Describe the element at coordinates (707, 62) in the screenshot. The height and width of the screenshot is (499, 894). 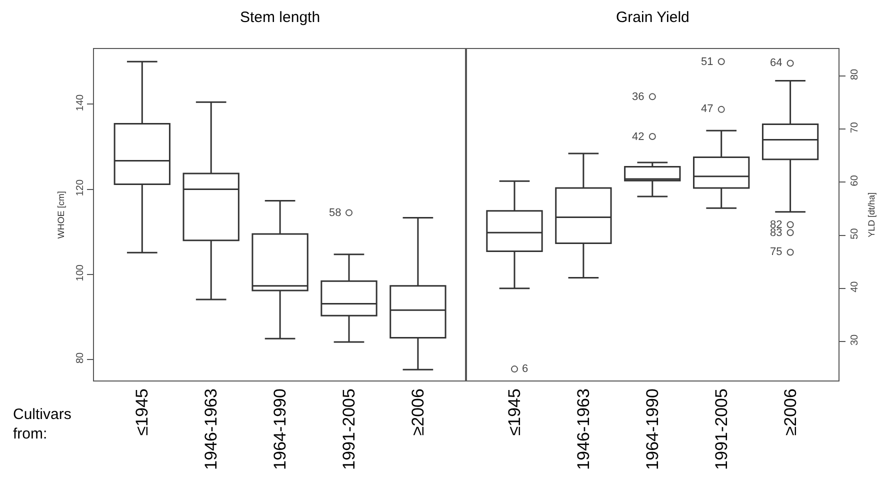
I see `annotation: 51` at that location.